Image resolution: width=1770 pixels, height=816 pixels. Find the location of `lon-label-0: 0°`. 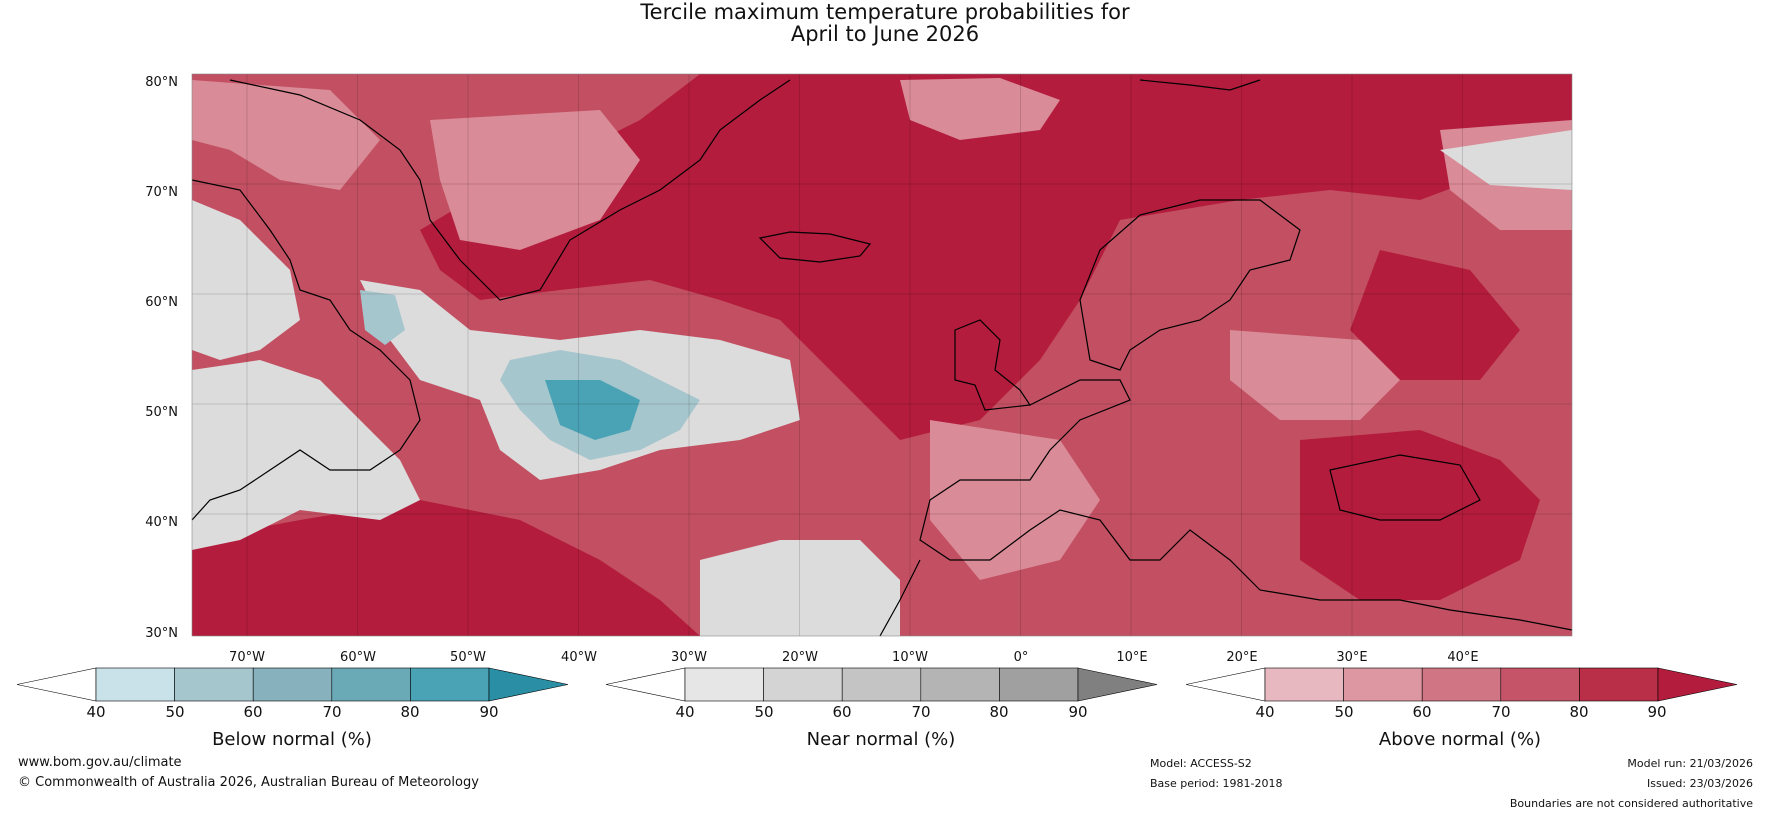

lon-label-0: 0° is located at coordinates (1021, 657).